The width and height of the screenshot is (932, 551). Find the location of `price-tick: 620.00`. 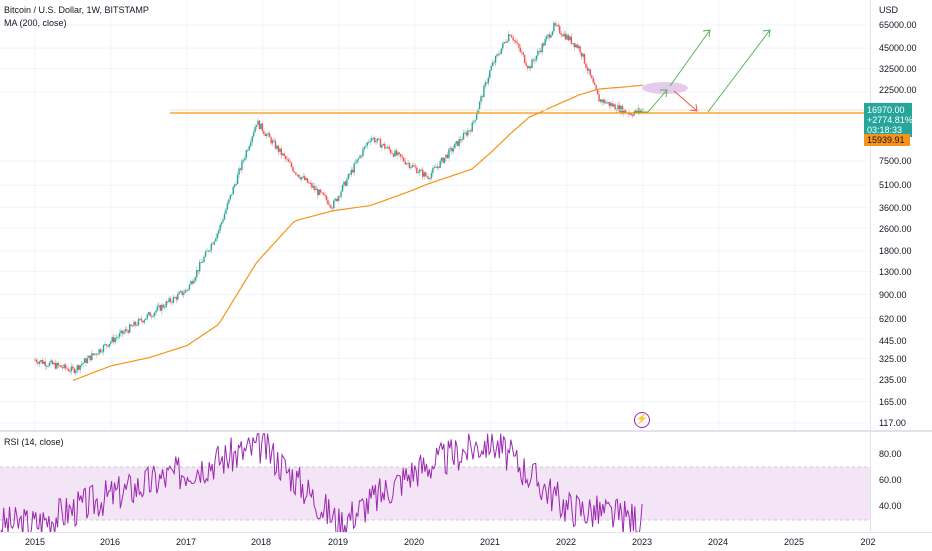

price-tick: 620.00 is located at coordinates (893, 319).